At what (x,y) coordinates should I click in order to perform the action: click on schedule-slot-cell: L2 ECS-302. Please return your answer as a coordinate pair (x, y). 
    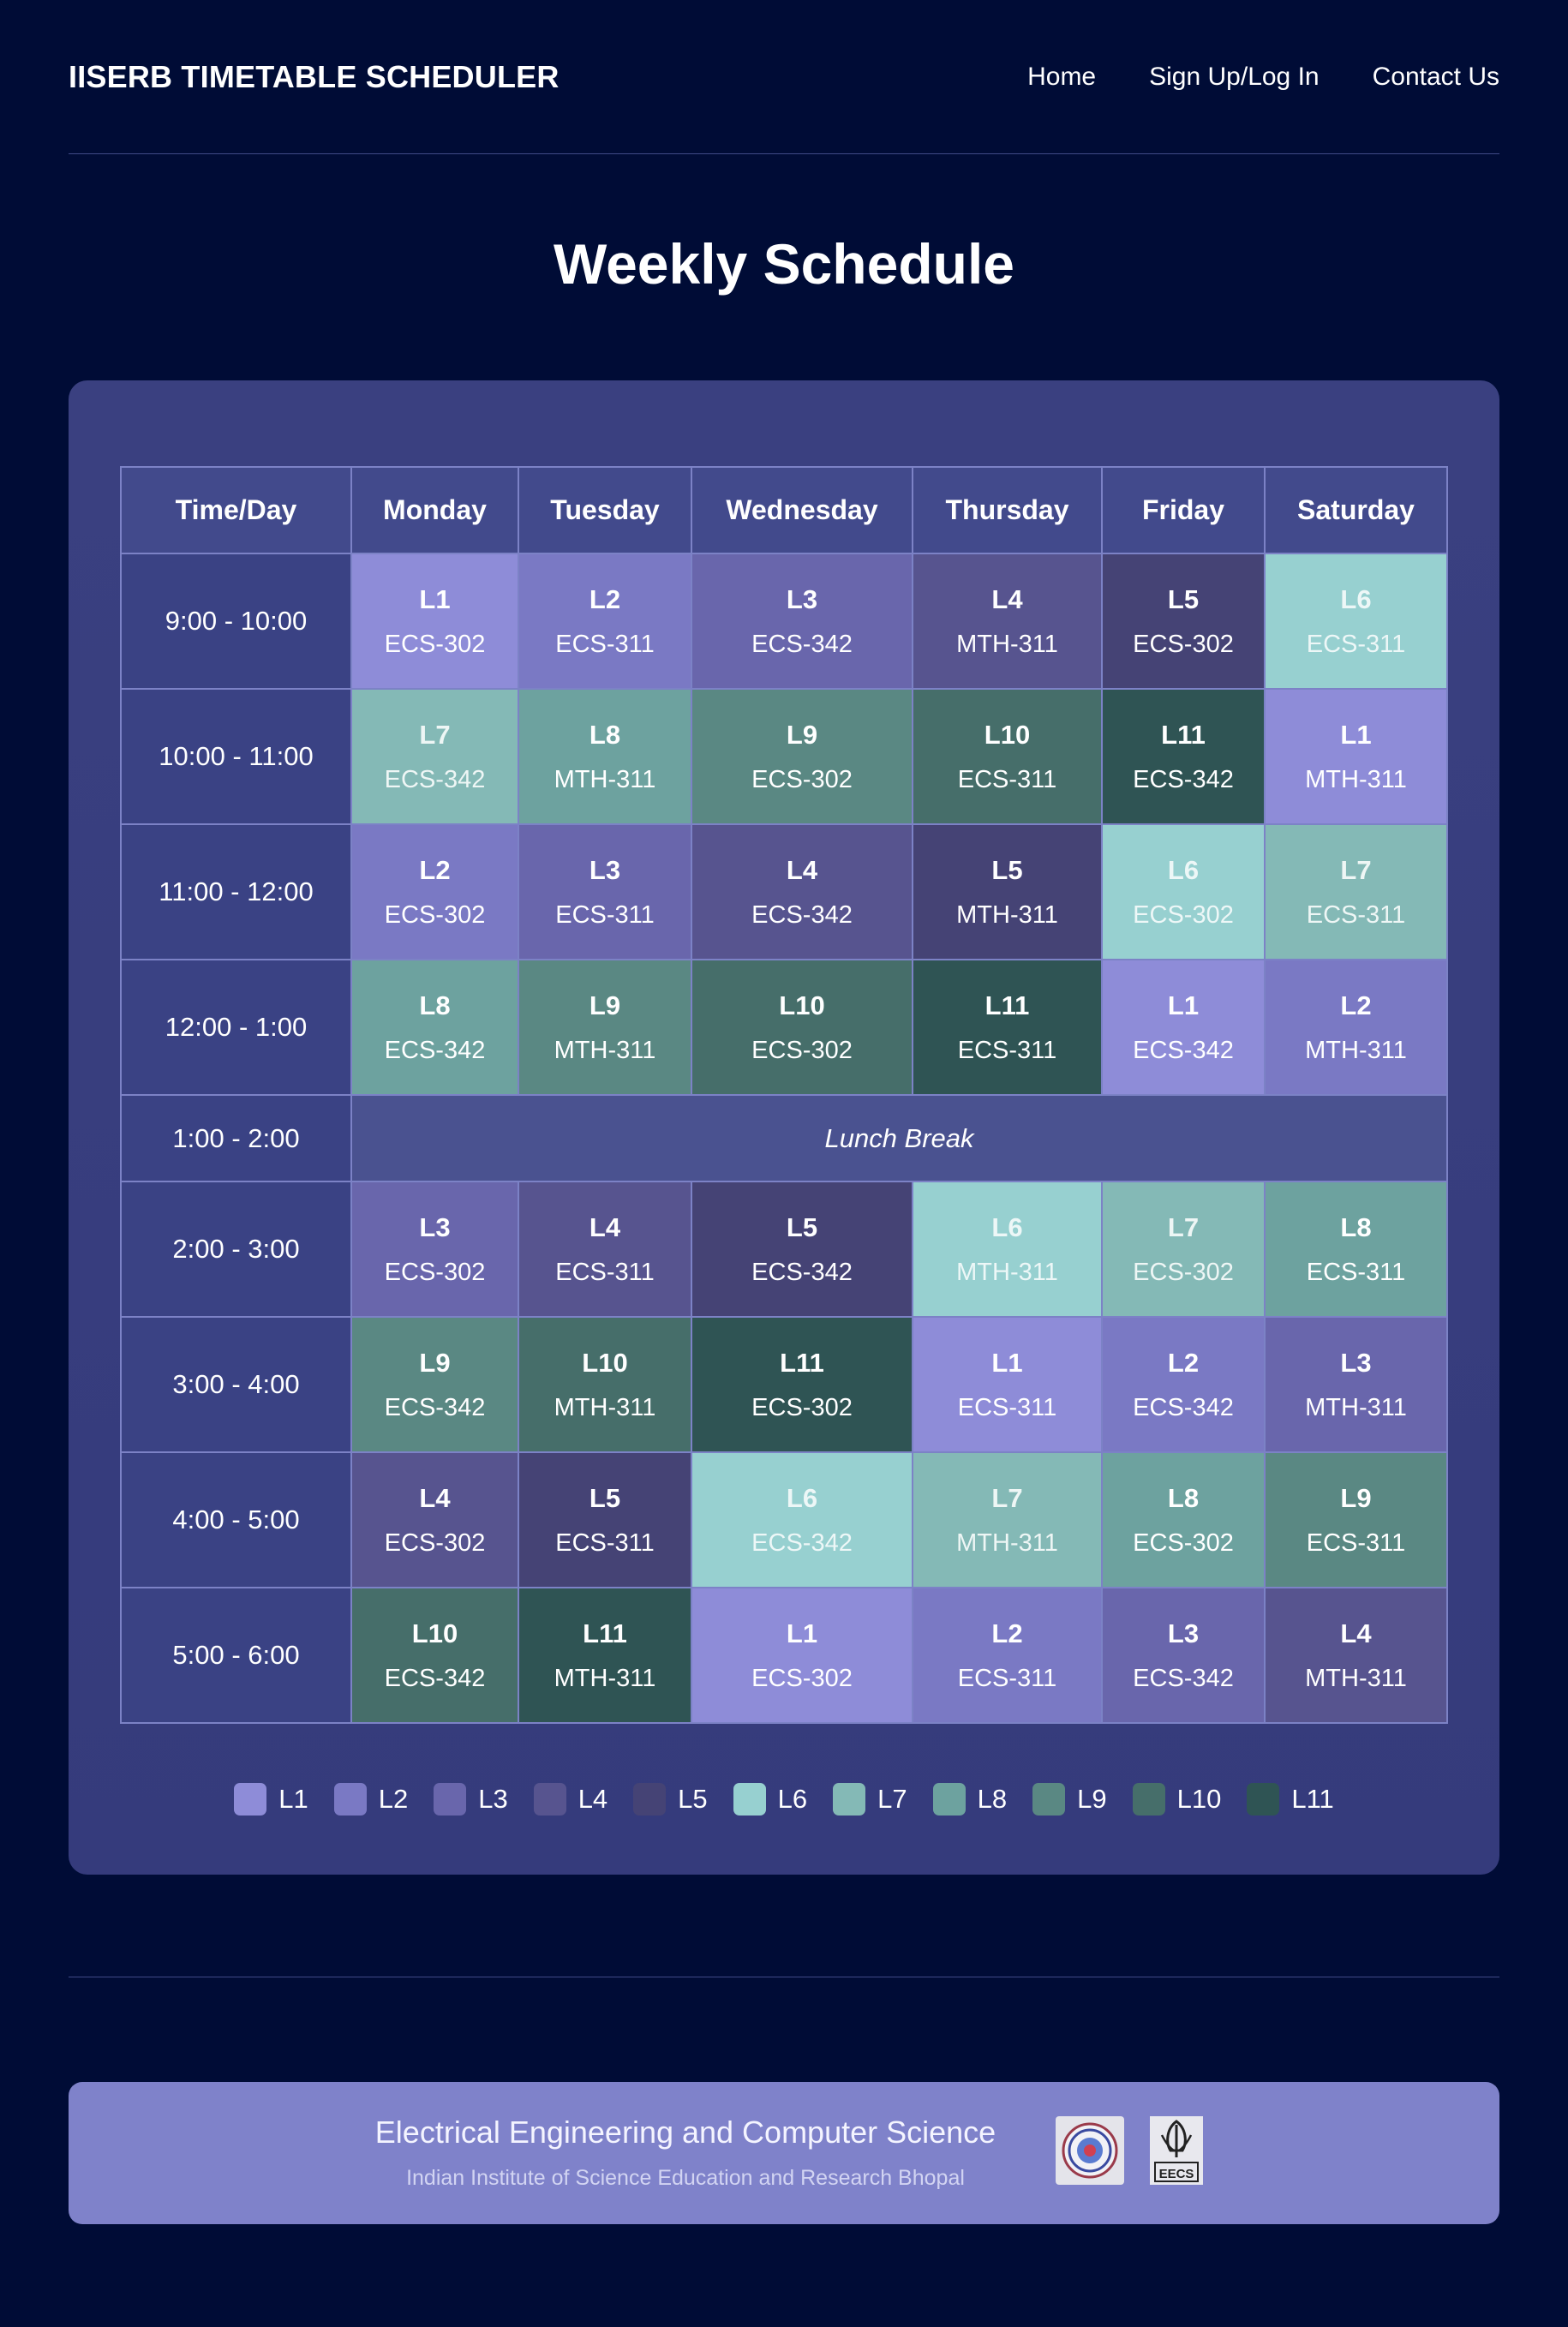
    Looking at the image, I should click on (434, 891).